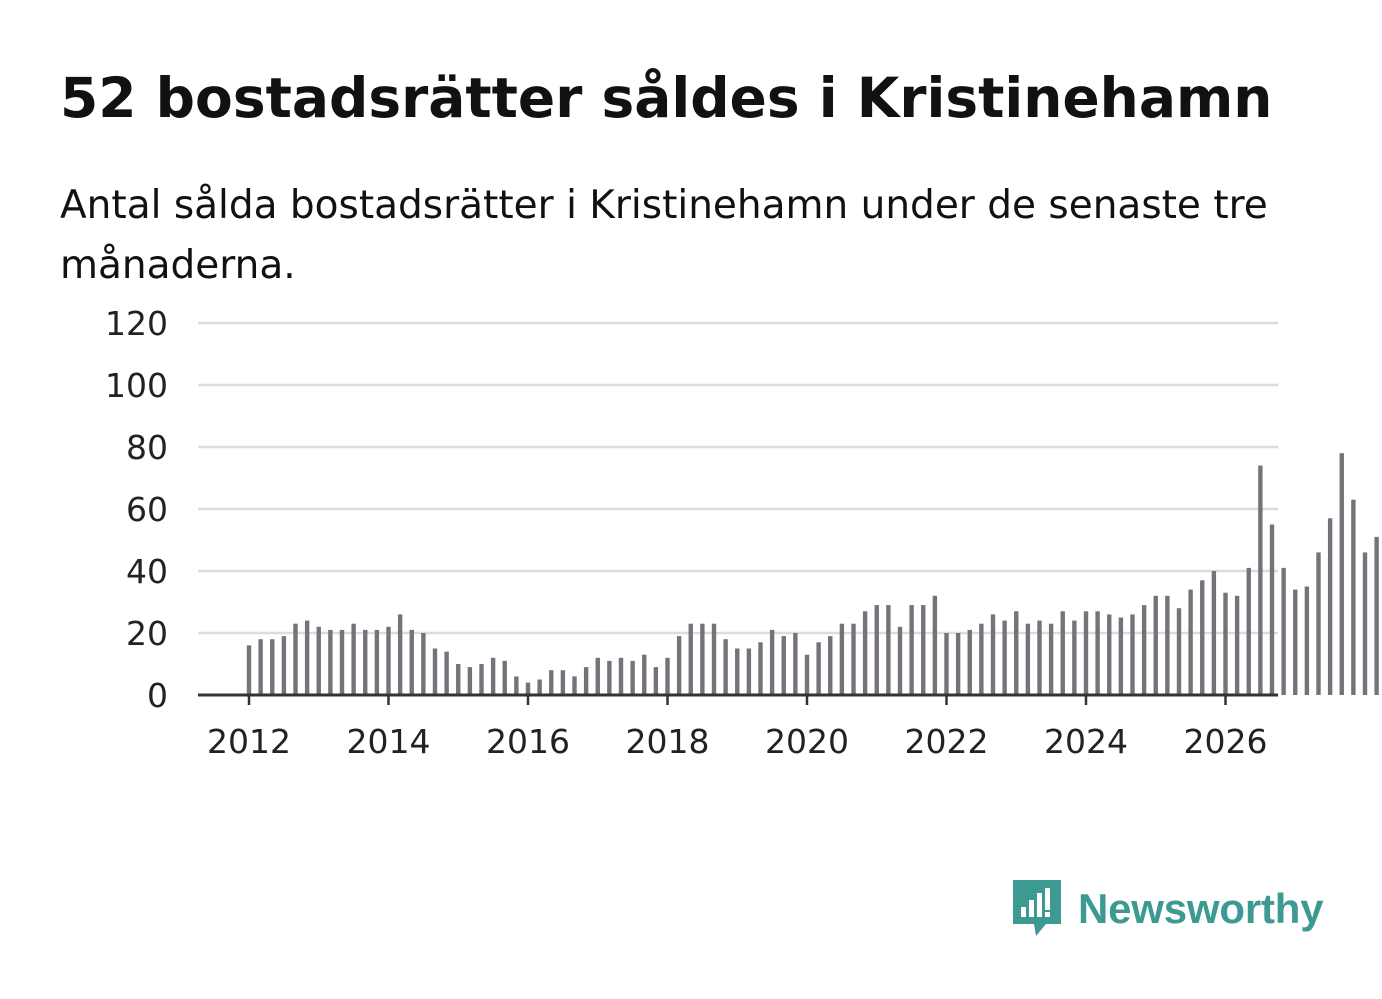 This screenshot has height=999, width=1382. Describe the element at coordinates (389, 741) in the screenshot. I see `x-tick-label: 2014` at that location.